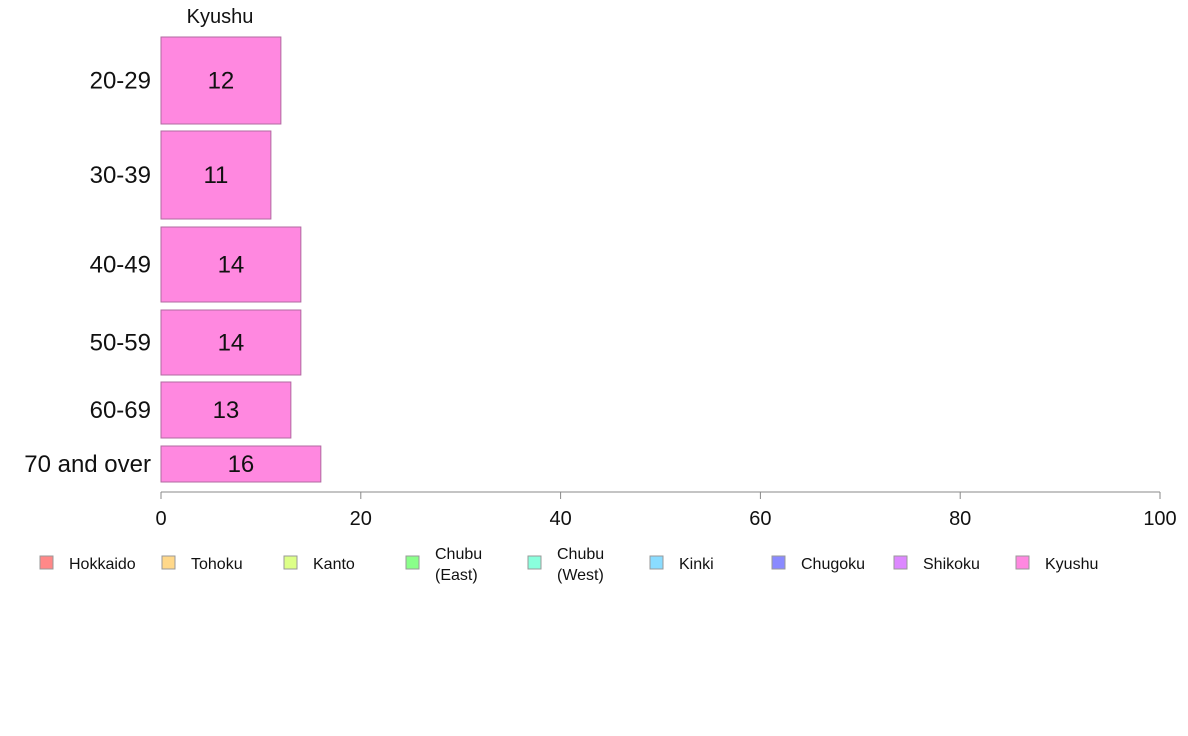 The height and width of the screenshot is (736, 1188). Describe the element at coordinates (87, 464) in the screenshot. I see `category-label: 70 and over` at that location.